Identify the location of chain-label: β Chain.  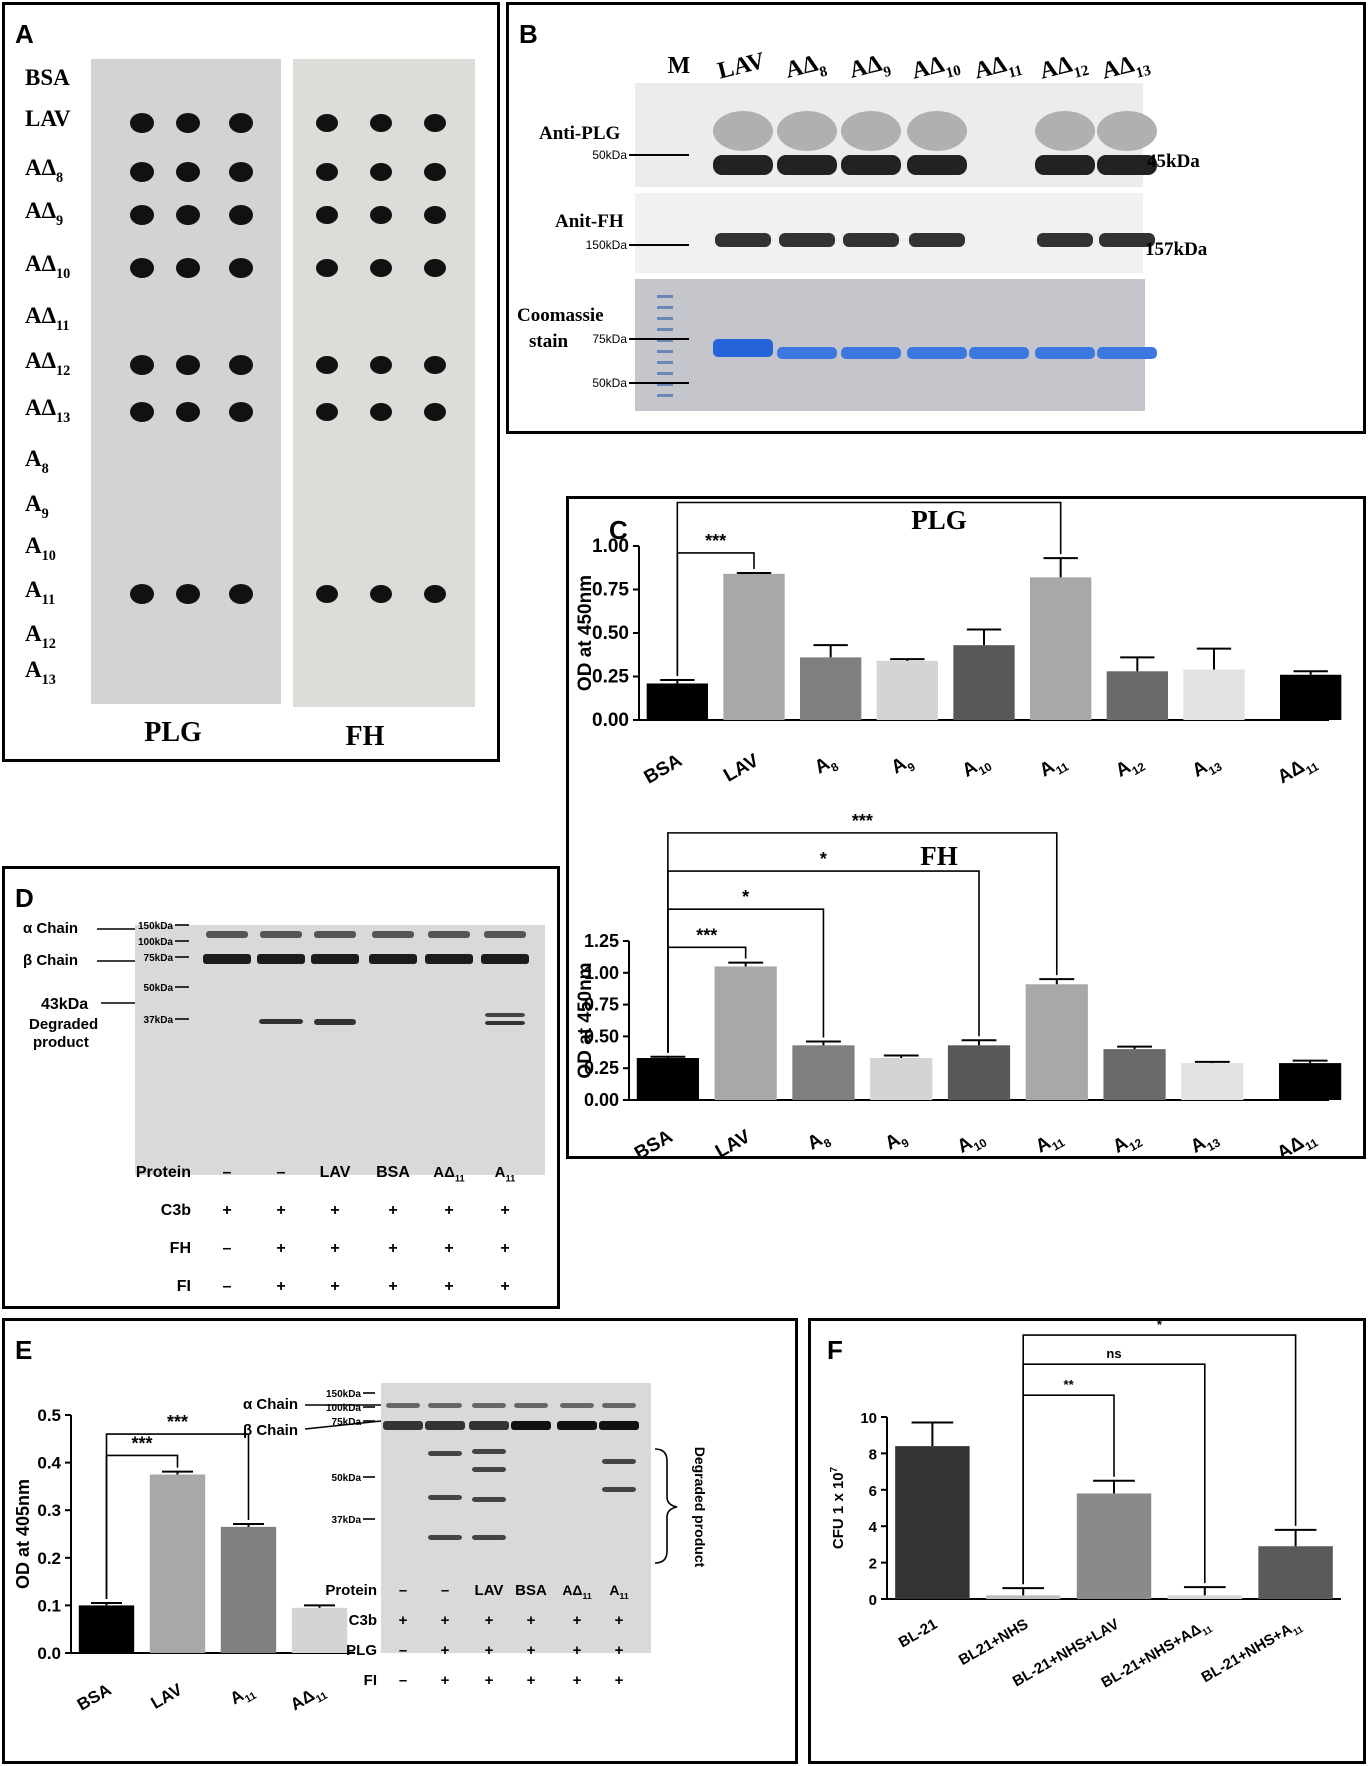
(270, 1430).